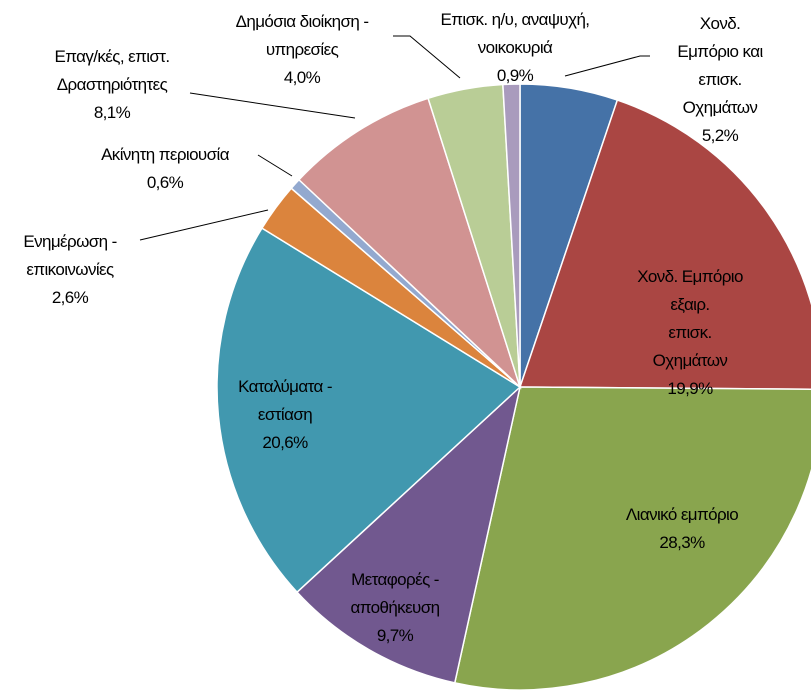 The height and width of the screenshot is (691, 811). I want to click on slice-label: Ακίνητη περιουσία 0,6%, so click(165, 169).